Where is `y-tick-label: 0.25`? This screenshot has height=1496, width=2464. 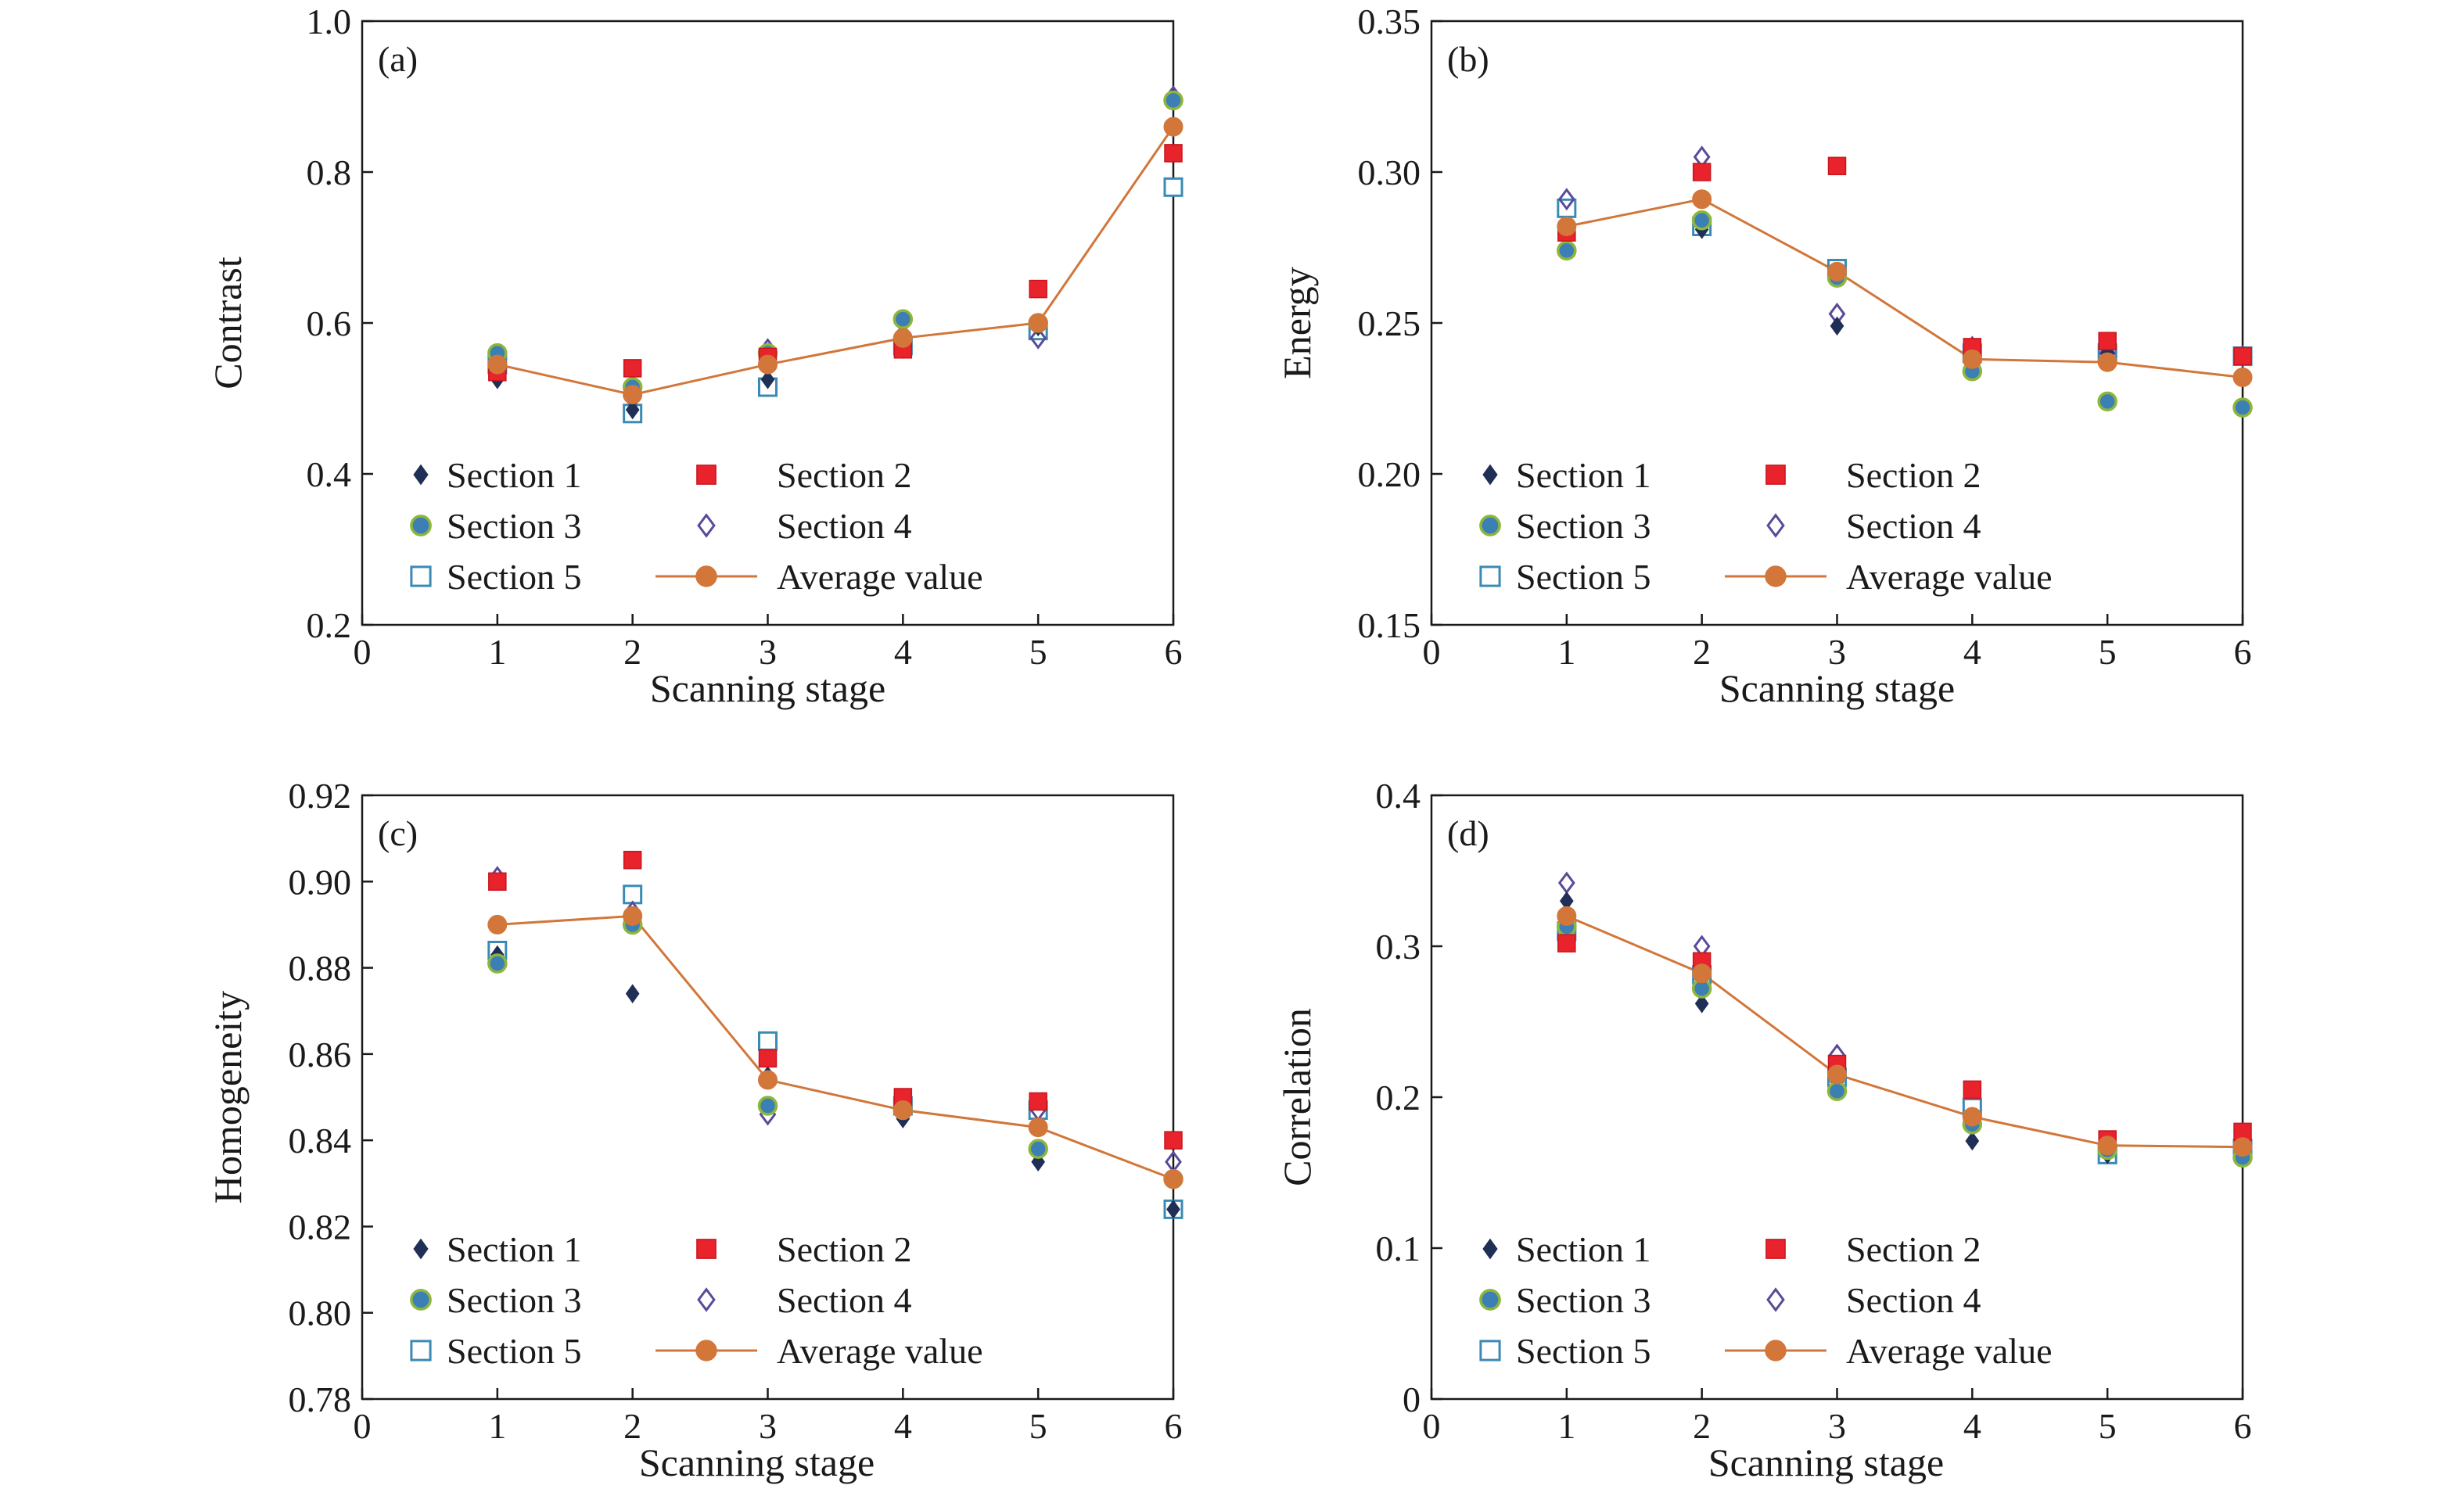 y-tick-label: 0.25 is located at coordinates (1389, 323).